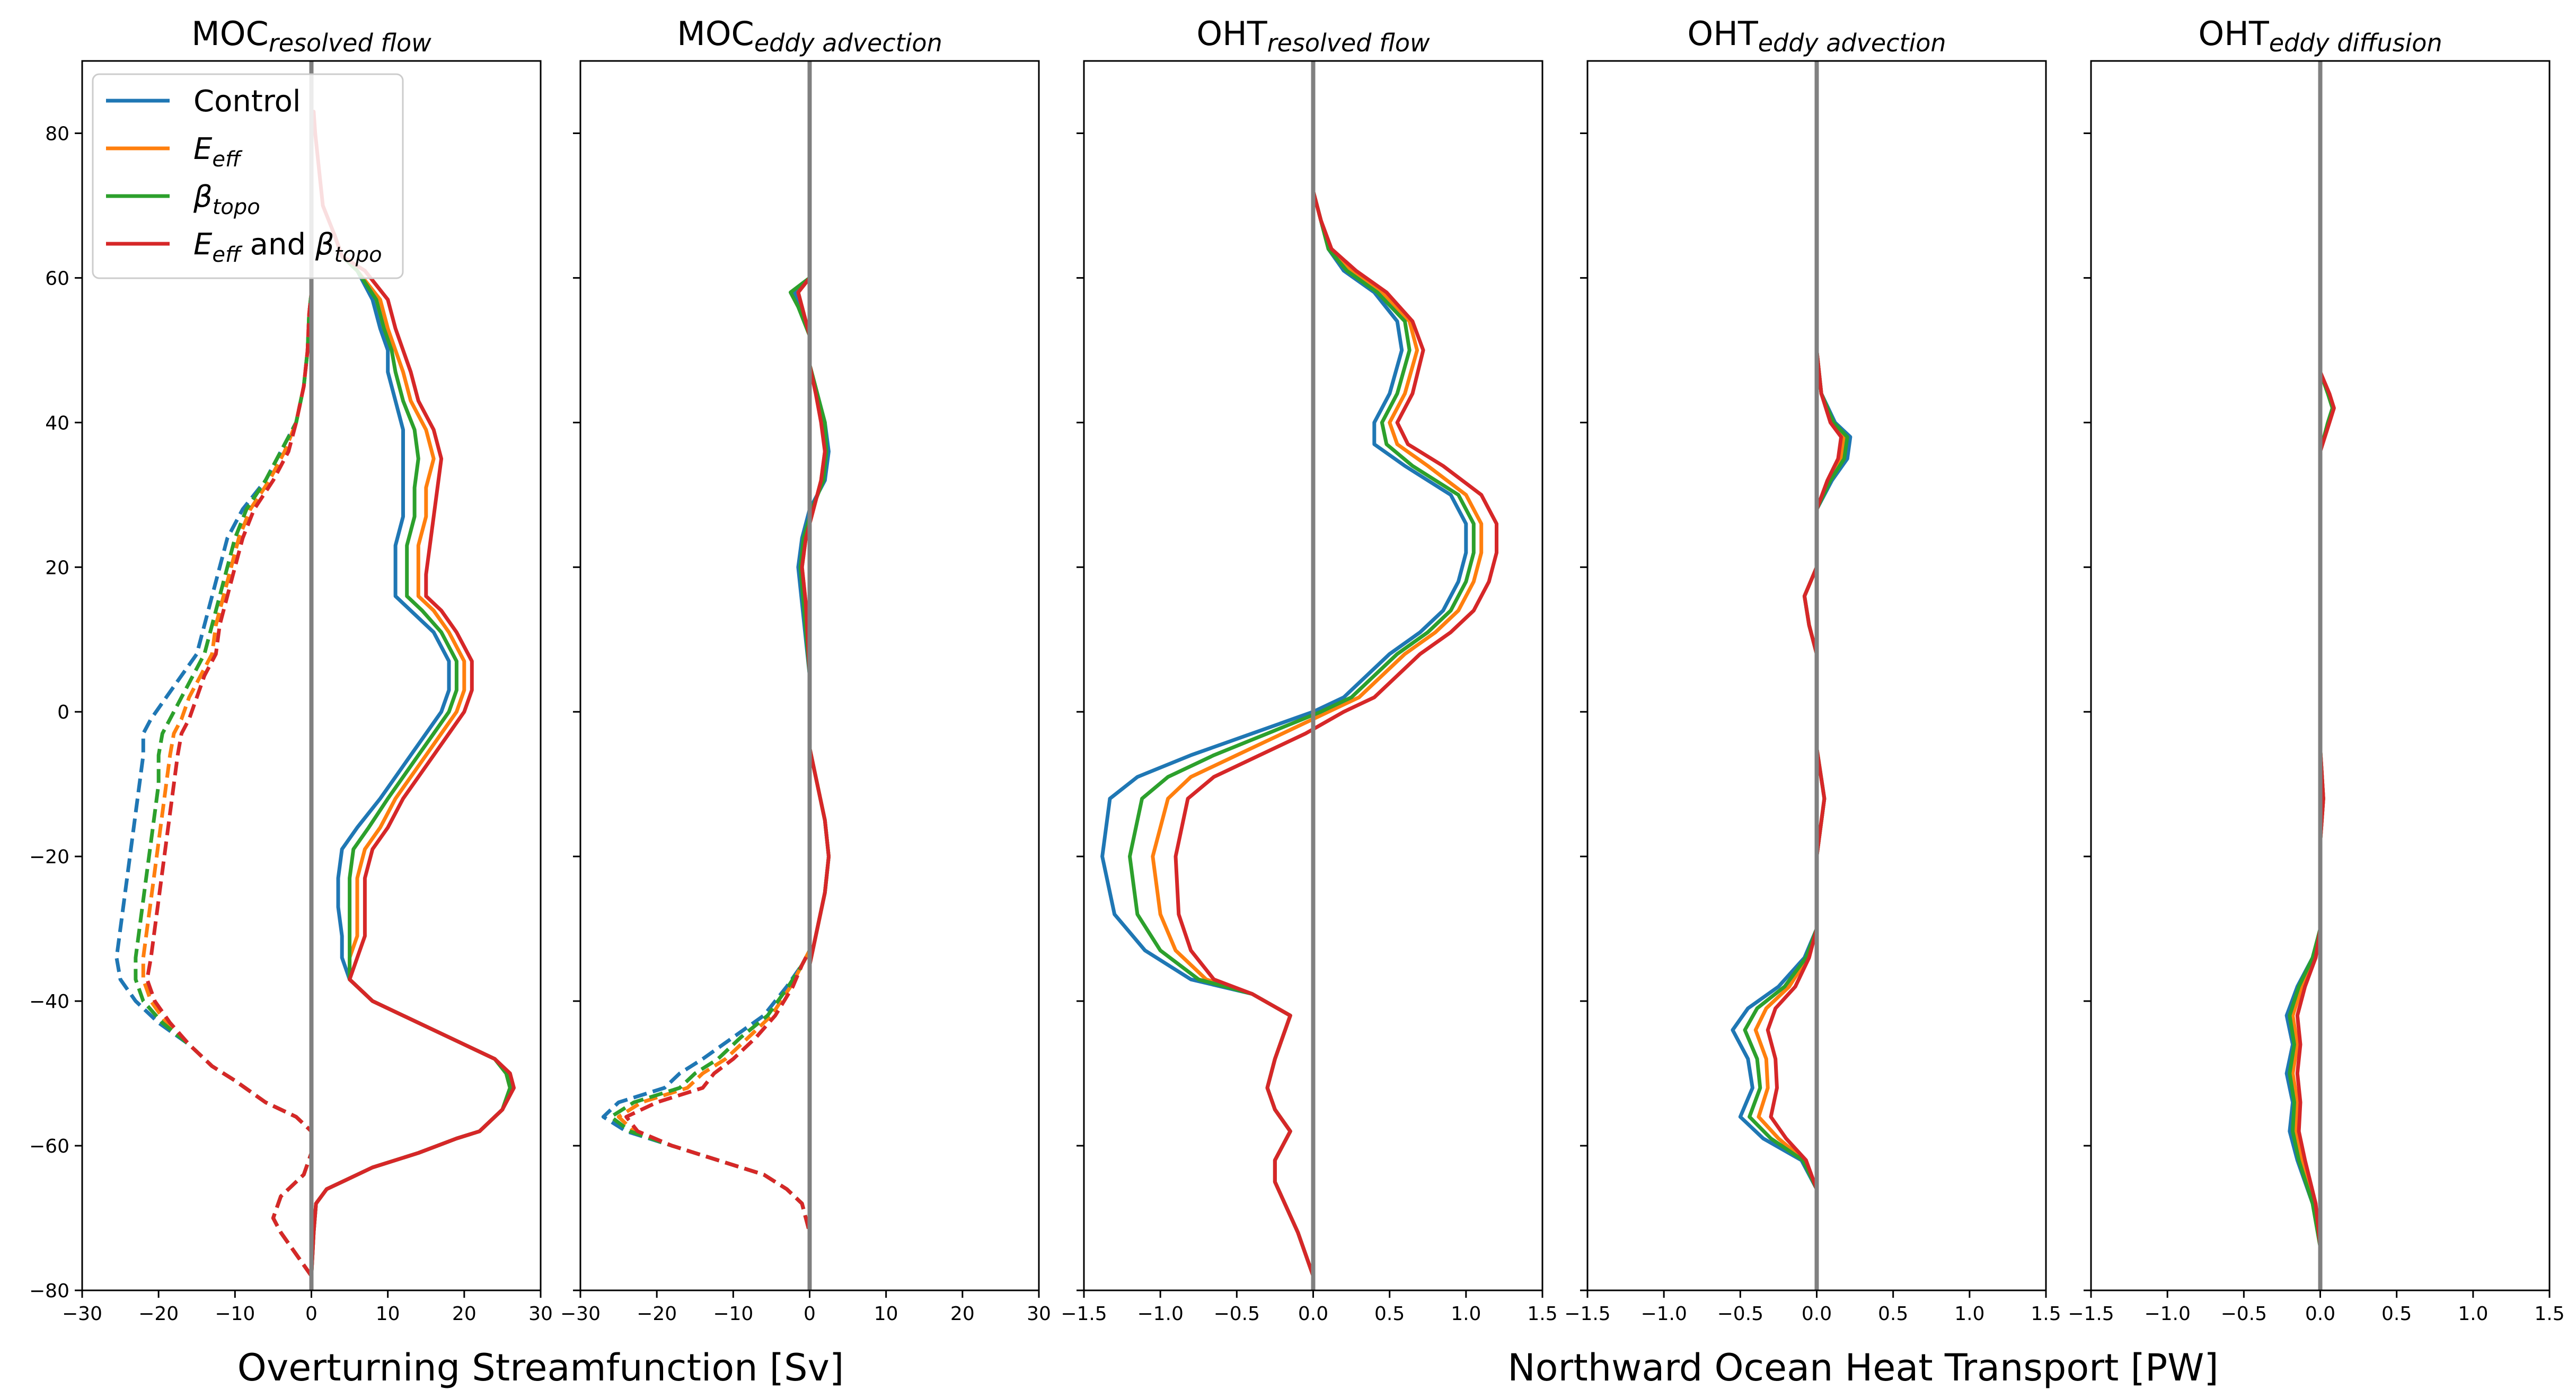  Describe the element at coordinates (1663, 1314) in the screenshot. I see `x-tick-label-oht_eddy_adv-1: −1.0` at that location.